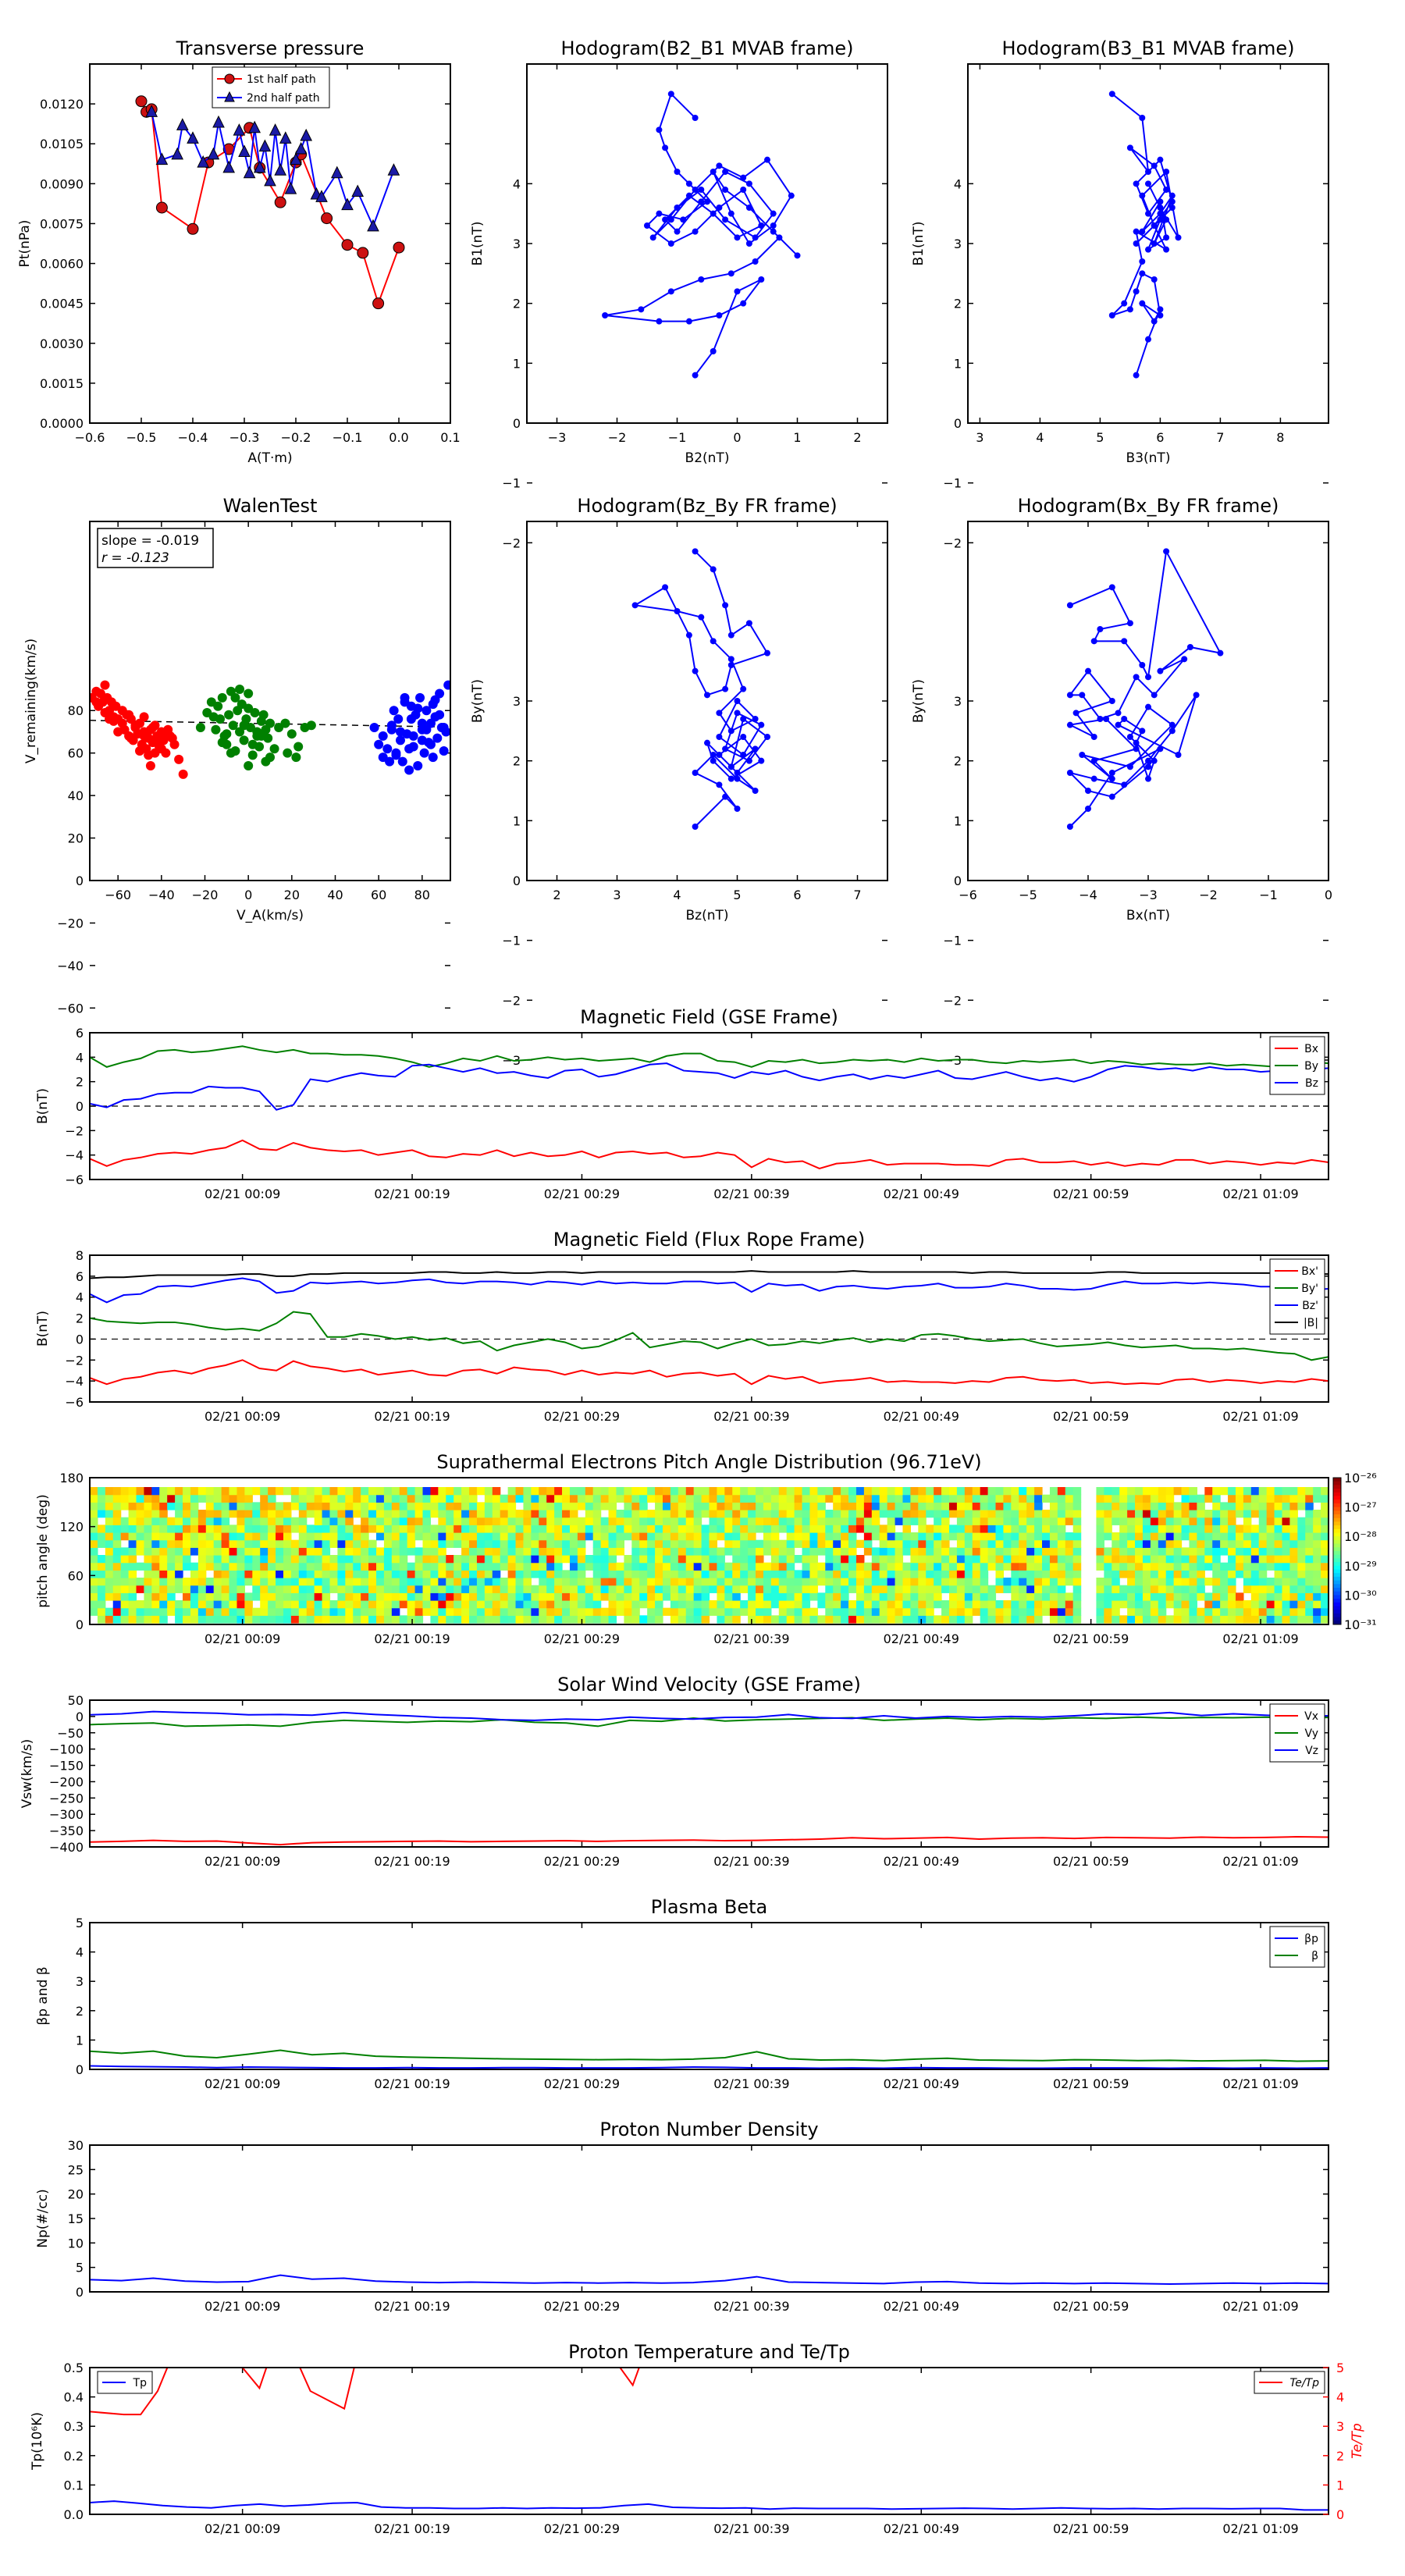  I want to click on y-axis-label: V_remaining(km/s), so click(31, 701).